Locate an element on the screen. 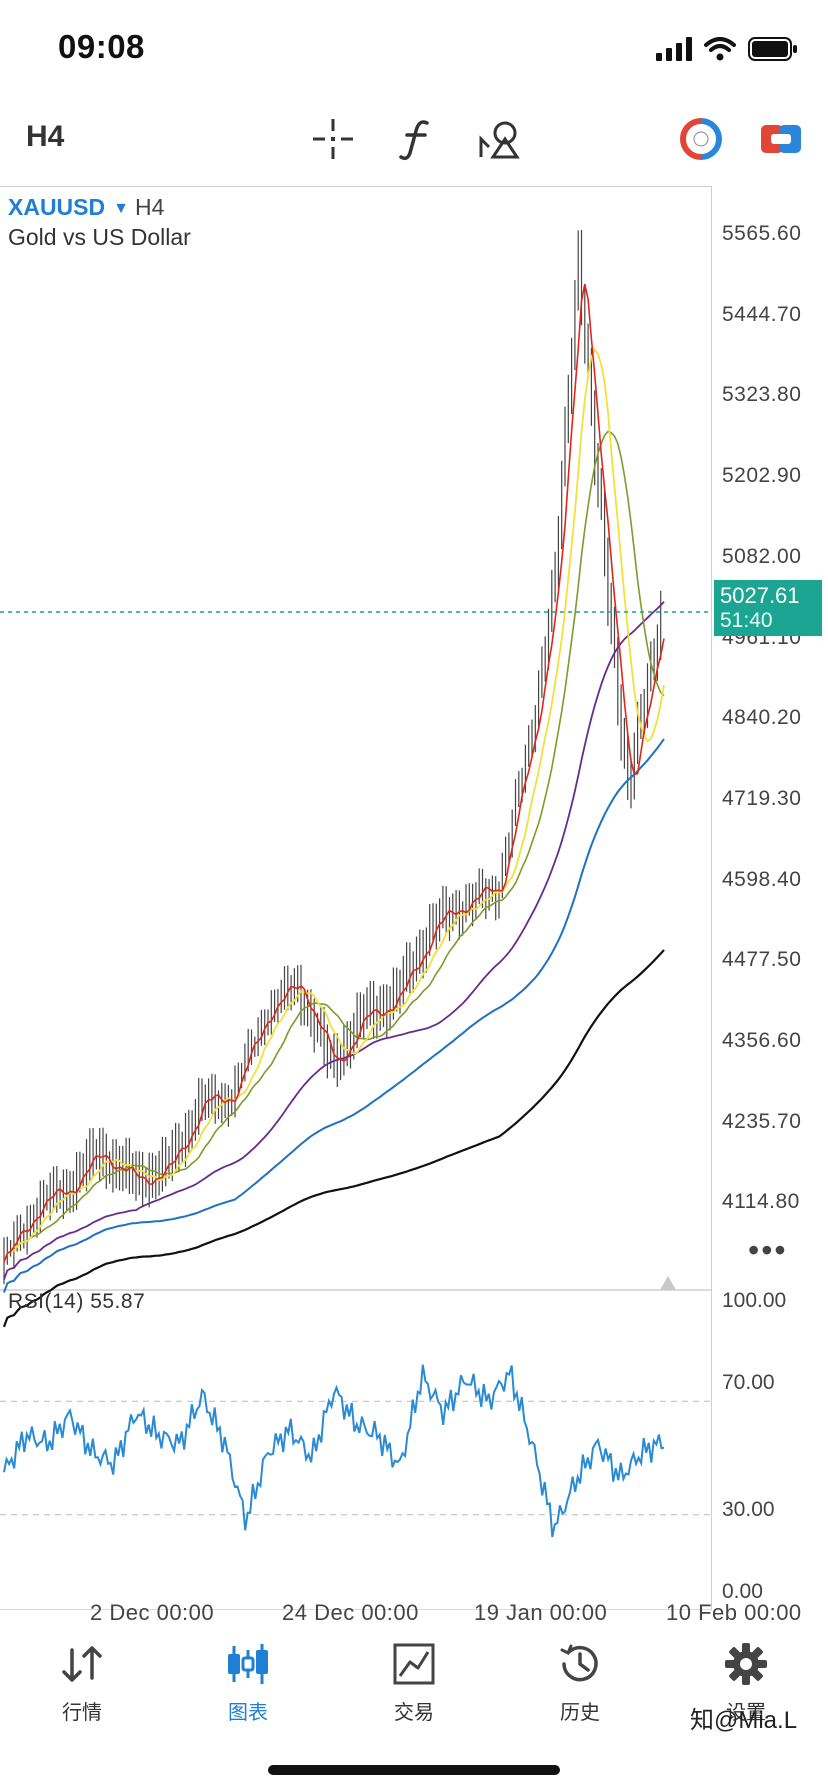 The image size is (828, 1792). symbol-header: XAUUSD ▼ H4 is located at coordinates (86, 207).